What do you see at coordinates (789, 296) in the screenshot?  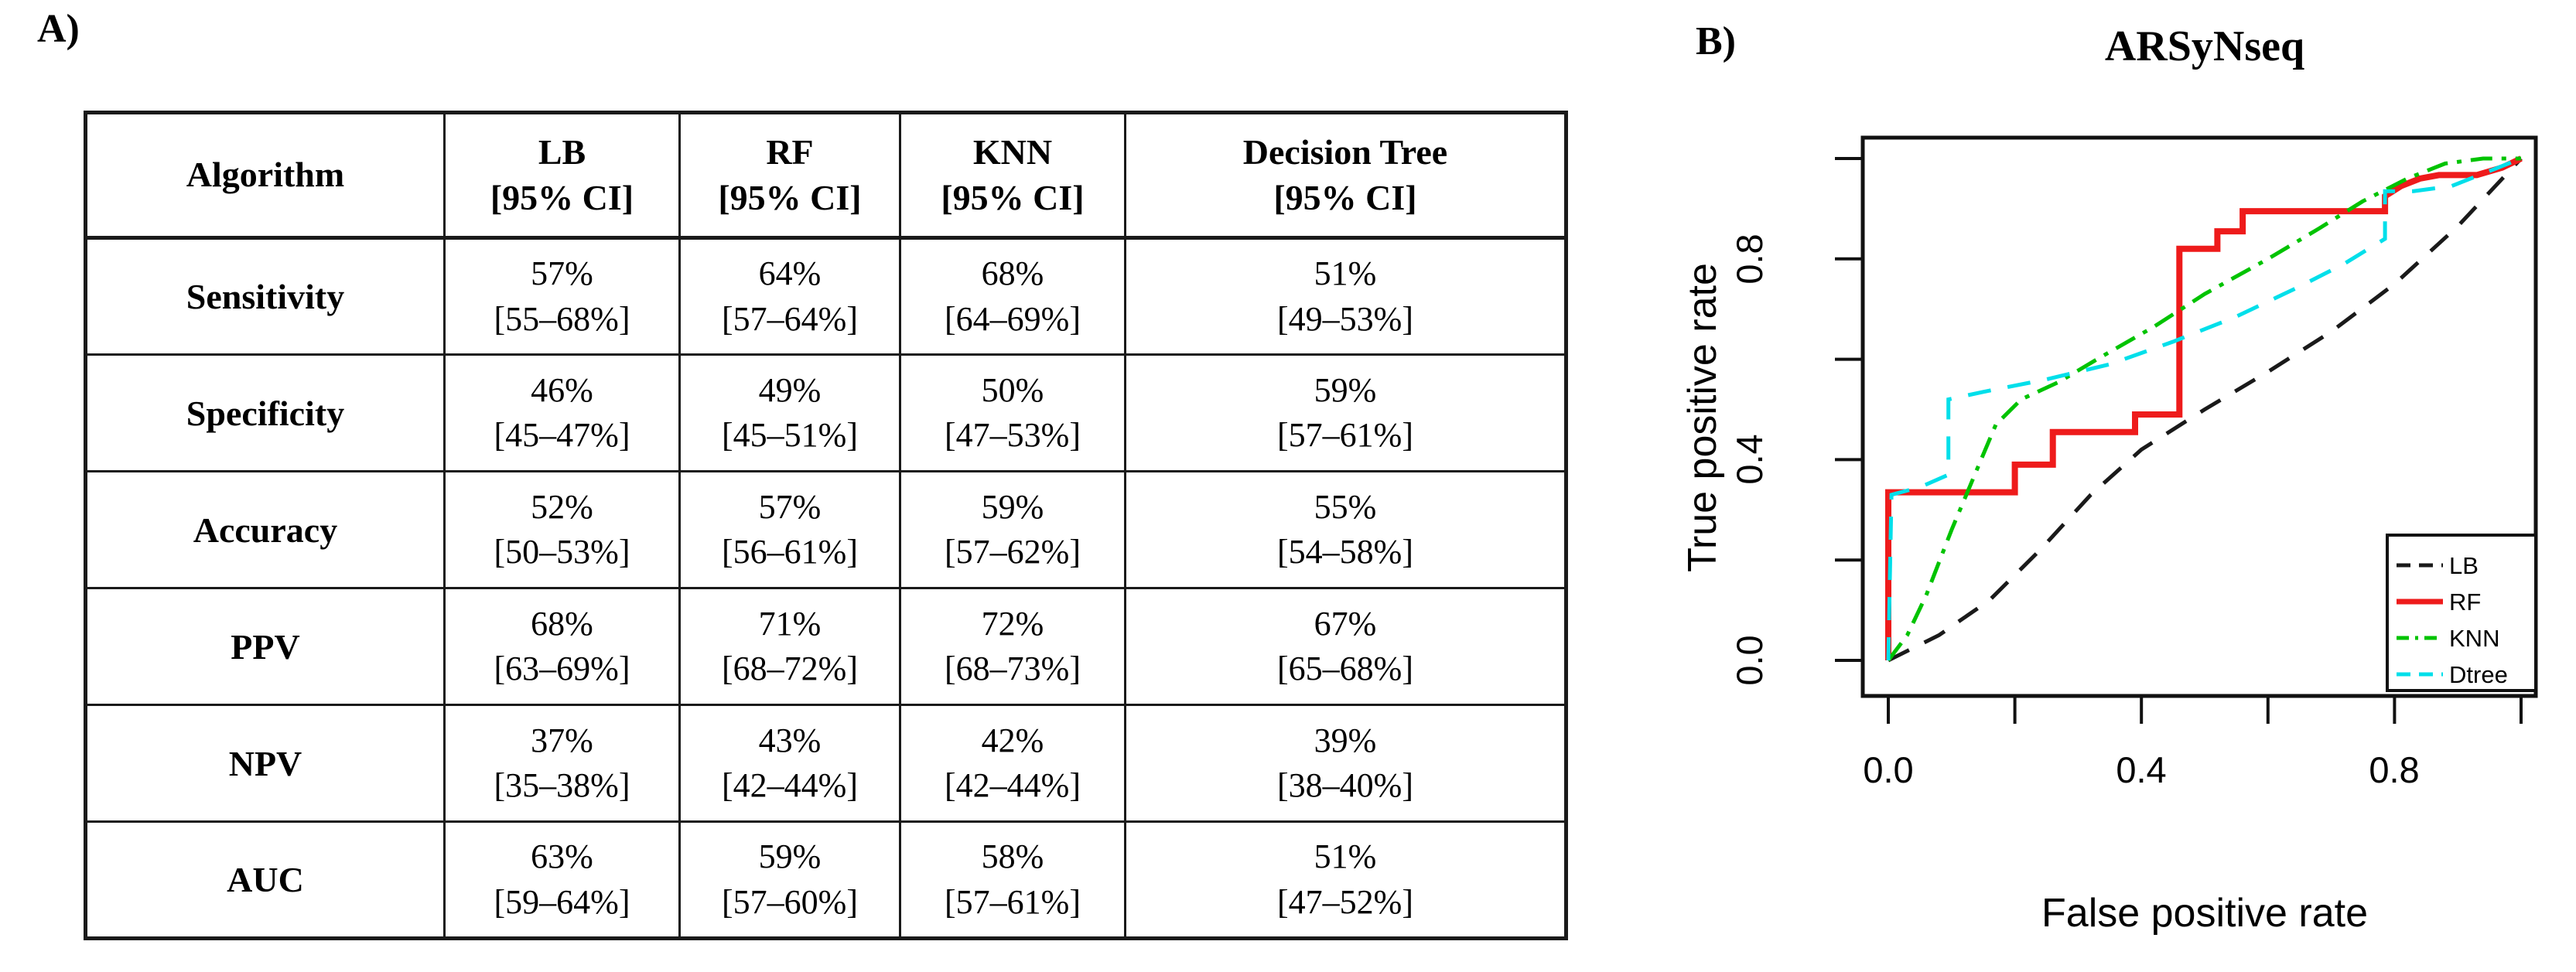 I see `metric-cell: 64% [57–64%]` at bounding box center [789, 296].